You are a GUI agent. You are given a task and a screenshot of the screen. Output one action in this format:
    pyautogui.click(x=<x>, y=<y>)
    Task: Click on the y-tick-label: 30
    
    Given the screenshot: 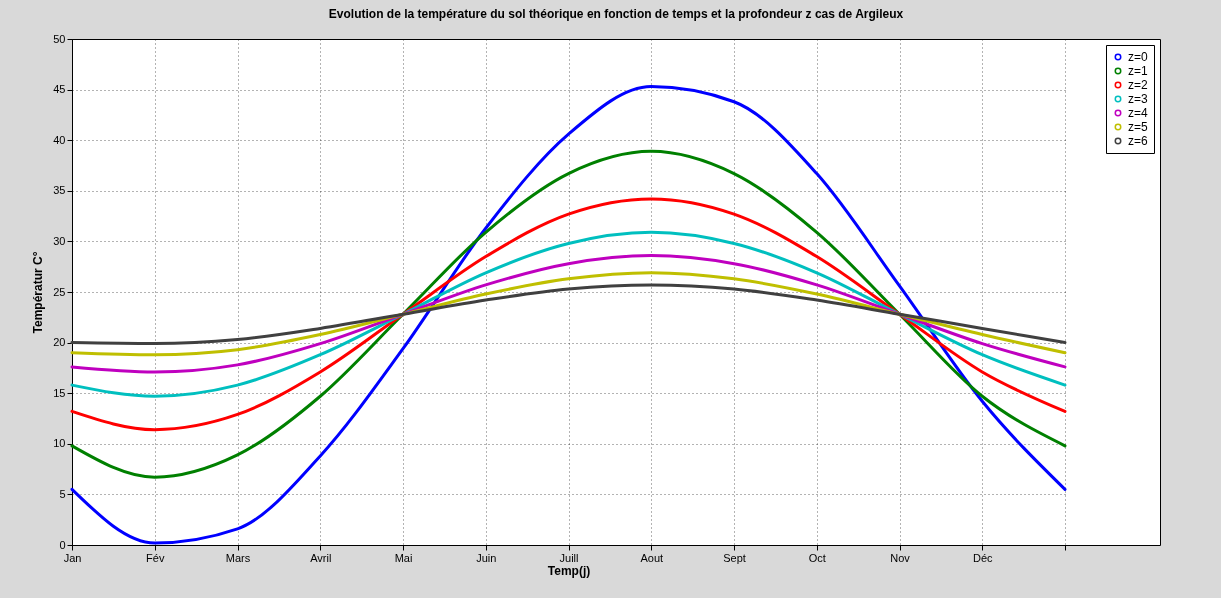 What is the action you would take?
    pyautogui.click(x=59, y=240)
    